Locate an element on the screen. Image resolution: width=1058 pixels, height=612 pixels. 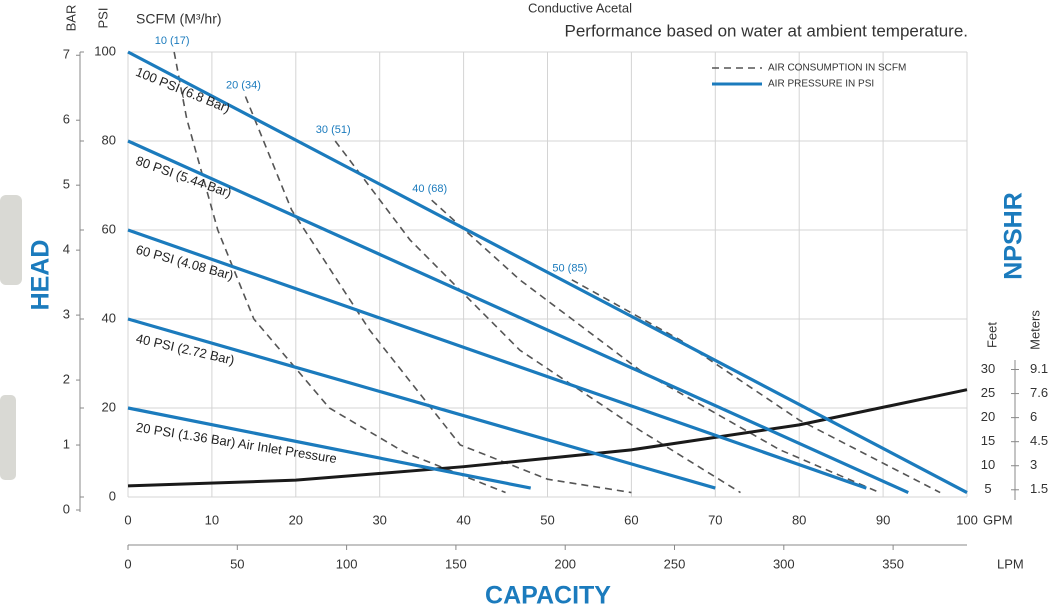
x2-tick-label: 150 is located at coordinates (456, 563).